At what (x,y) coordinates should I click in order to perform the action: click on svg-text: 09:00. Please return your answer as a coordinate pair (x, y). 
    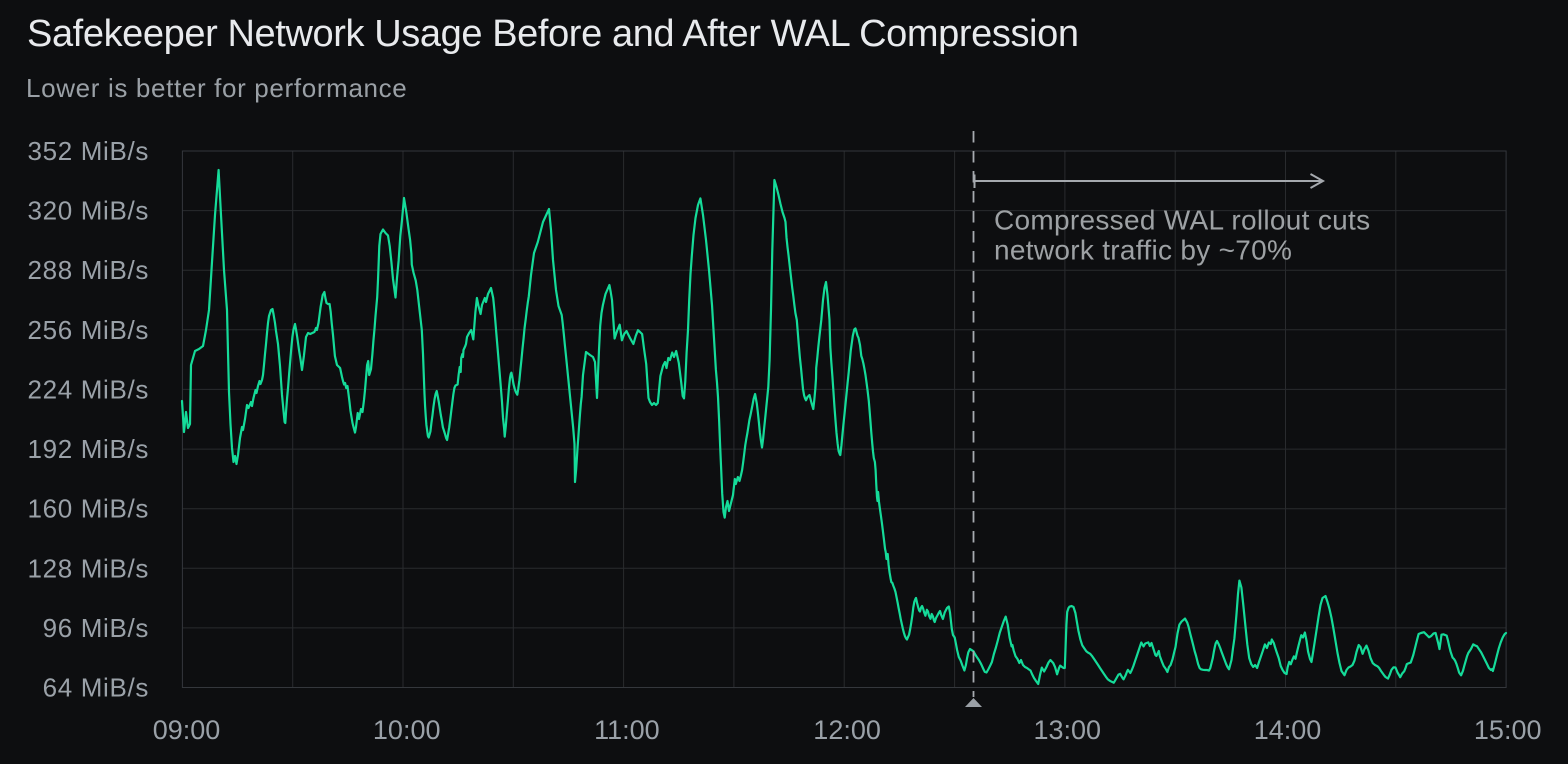
    Looking at the image, I should click on (187, 730).